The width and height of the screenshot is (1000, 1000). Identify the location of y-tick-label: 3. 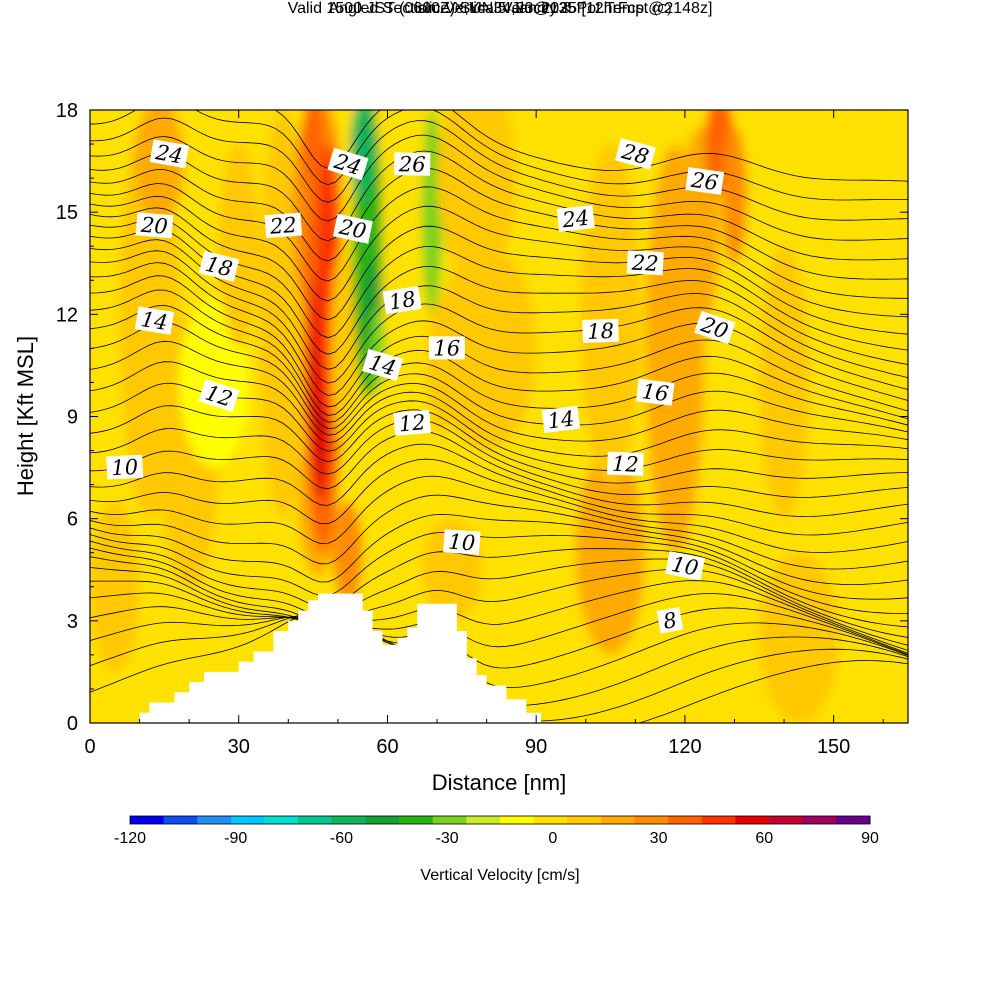
(72, 622).